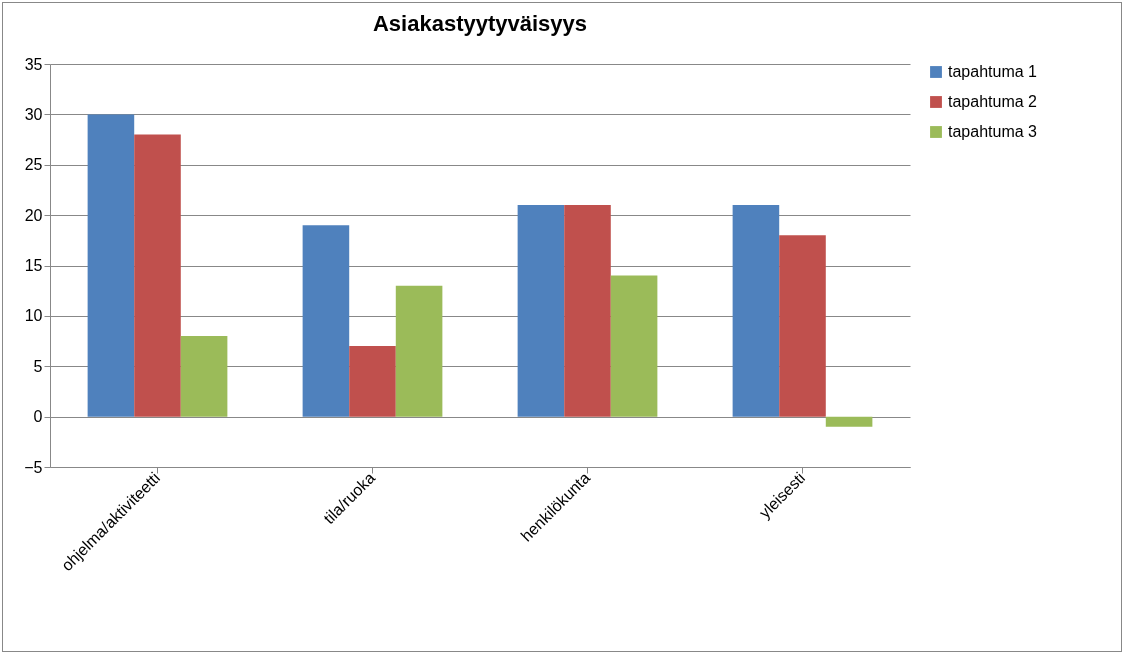 The image size is (1126, 657). Describe the element at coordinates (33, 165) in the screenshot. I see `y-tick-label: 25` at that location.